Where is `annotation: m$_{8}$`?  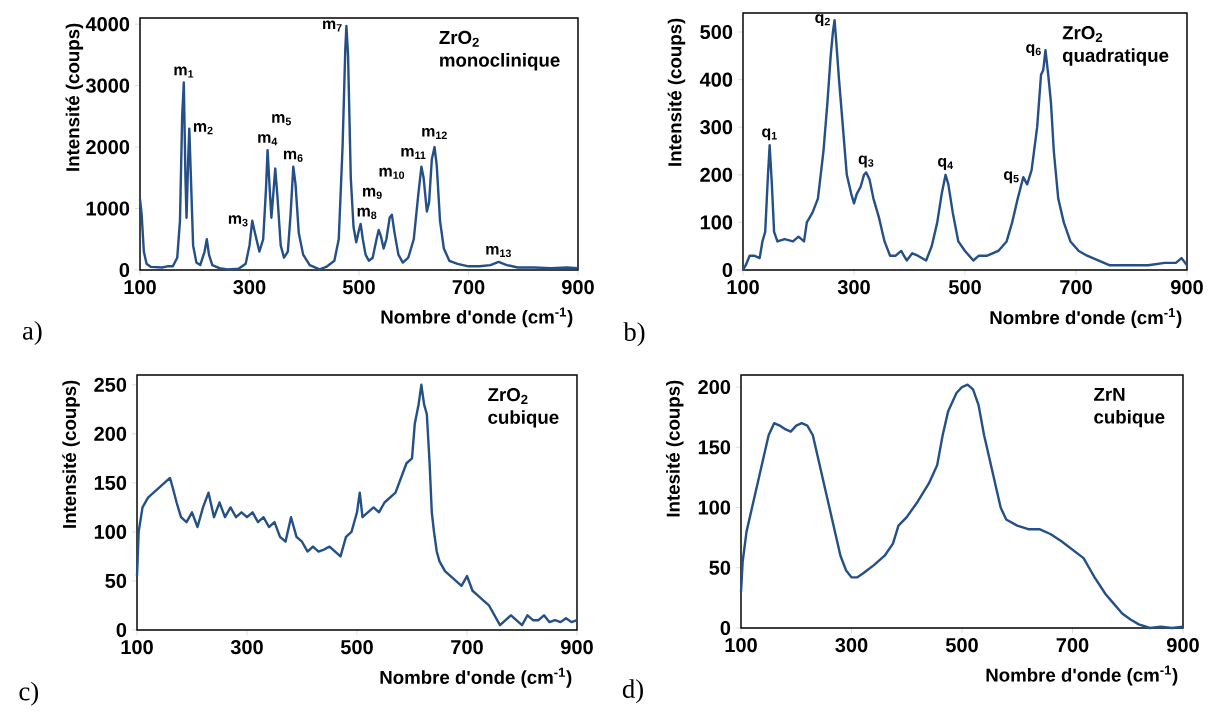
annotation: m$_{8}$ is located at coordinates (367, 213).